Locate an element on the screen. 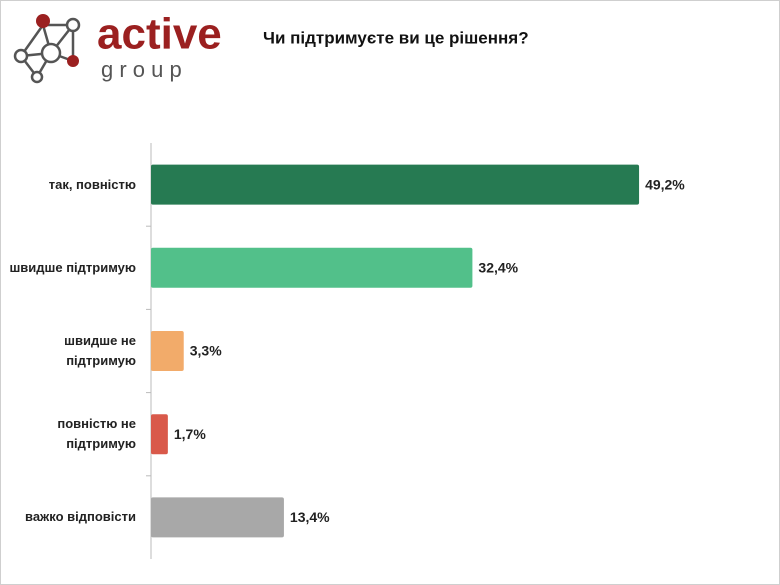 The width and height of the screenshot is (780, 585). value-label: 32,4% is located at coordinates (498, 268).